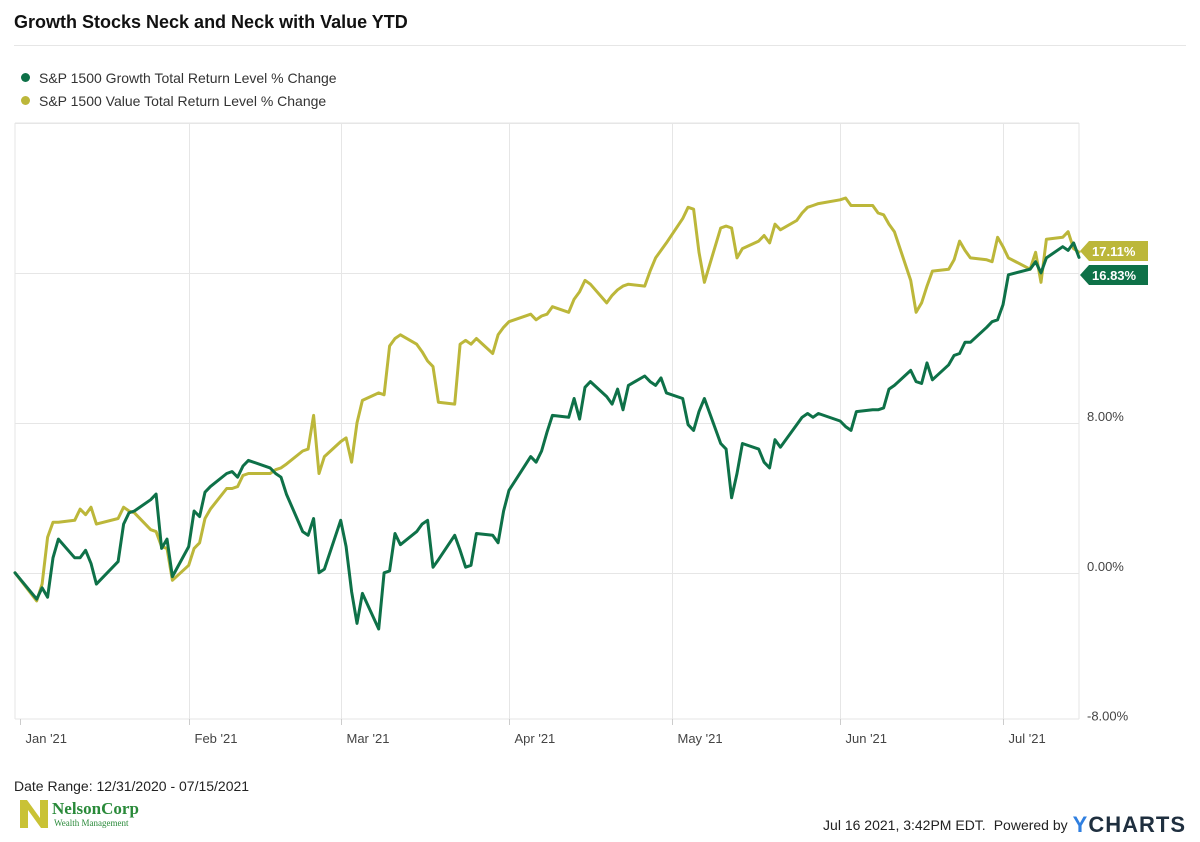 This screenshot has height=842, width=1200. What do you see at coordinates (47, 738) in the screenshot?
I see `x-tick-label: Jan '21` at bounding box center [47, 738].